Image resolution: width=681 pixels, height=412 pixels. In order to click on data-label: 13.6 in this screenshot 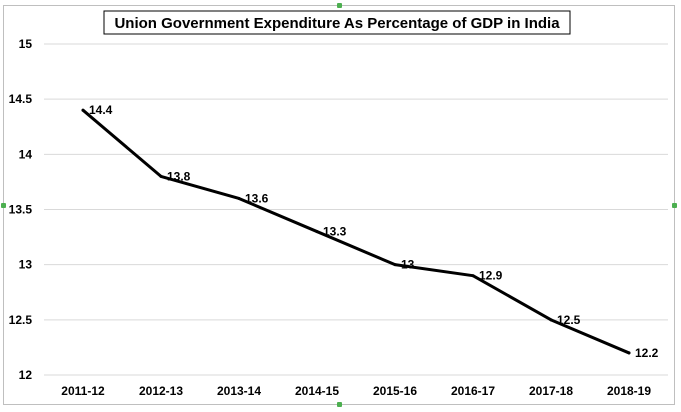, I will do `click(257, 198)`.